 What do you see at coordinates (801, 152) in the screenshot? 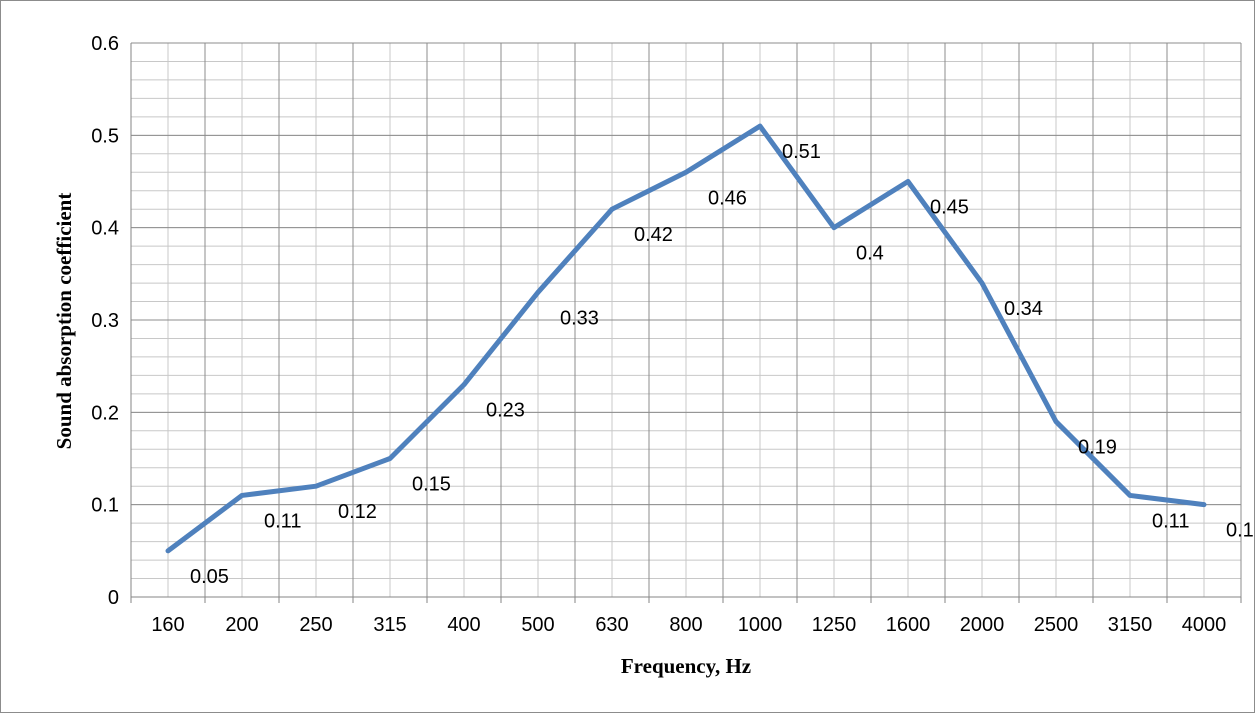
I see `data-label: 0.51` at bounding box center [801, 152].